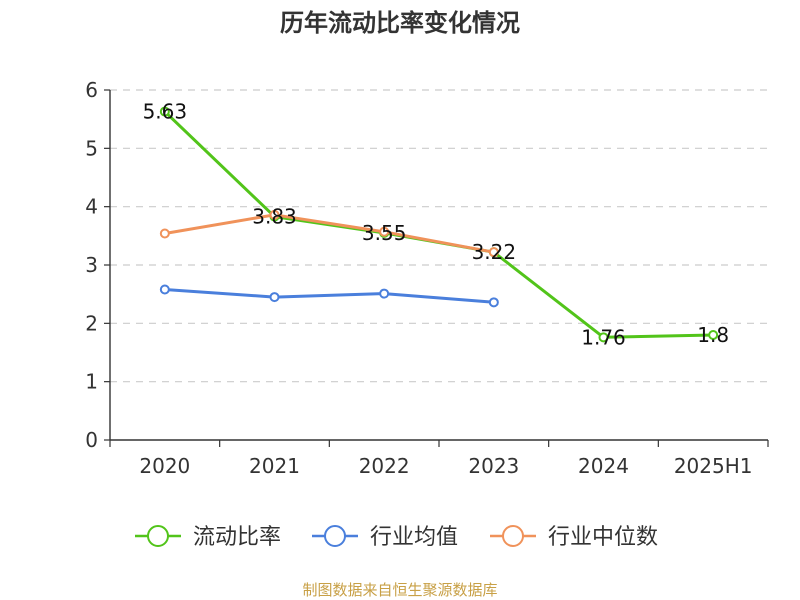 This screenshot has height=600, width=800. I want to click on y-tick-label: 0, so click(91, 440).